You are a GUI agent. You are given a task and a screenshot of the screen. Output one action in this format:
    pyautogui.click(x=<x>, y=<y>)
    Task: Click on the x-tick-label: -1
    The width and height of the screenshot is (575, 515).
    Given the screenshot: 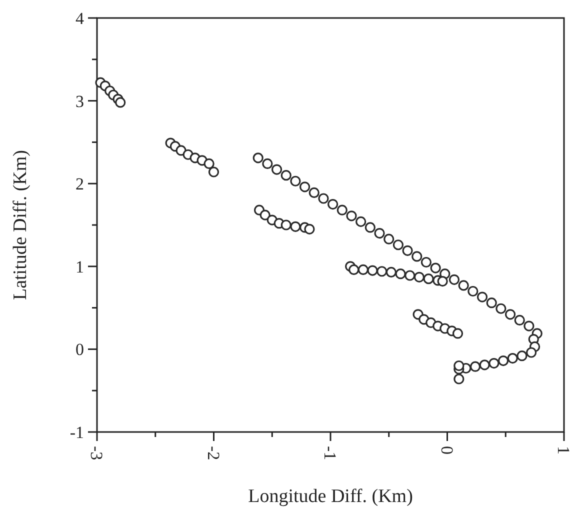 What is the action you would take?
    pyautogui.click(x=330, y=453)
    